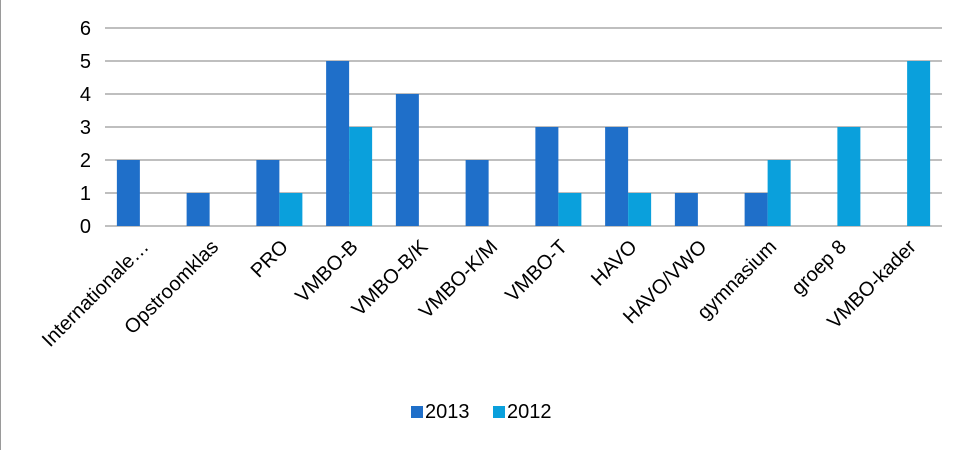 Image resolution: width=957 pixels, height=450 pixels. Describe the element at coordinates (85, 62) in the screenshot. I see `y-tick-label: 5` at that location.